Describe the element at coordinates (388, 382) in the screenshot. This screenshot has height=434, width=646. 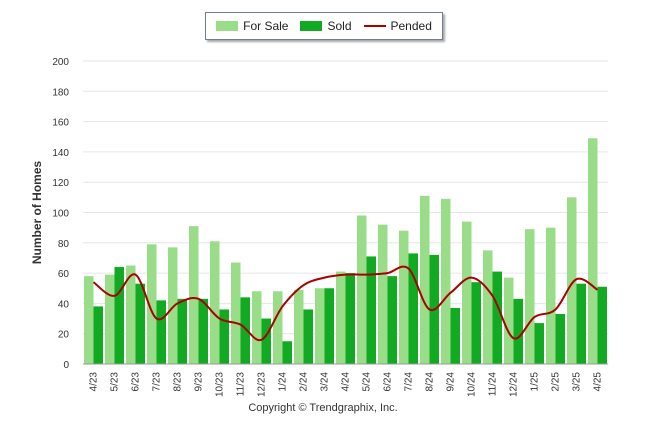
I see `x-tick-label: 6/24` at that location.